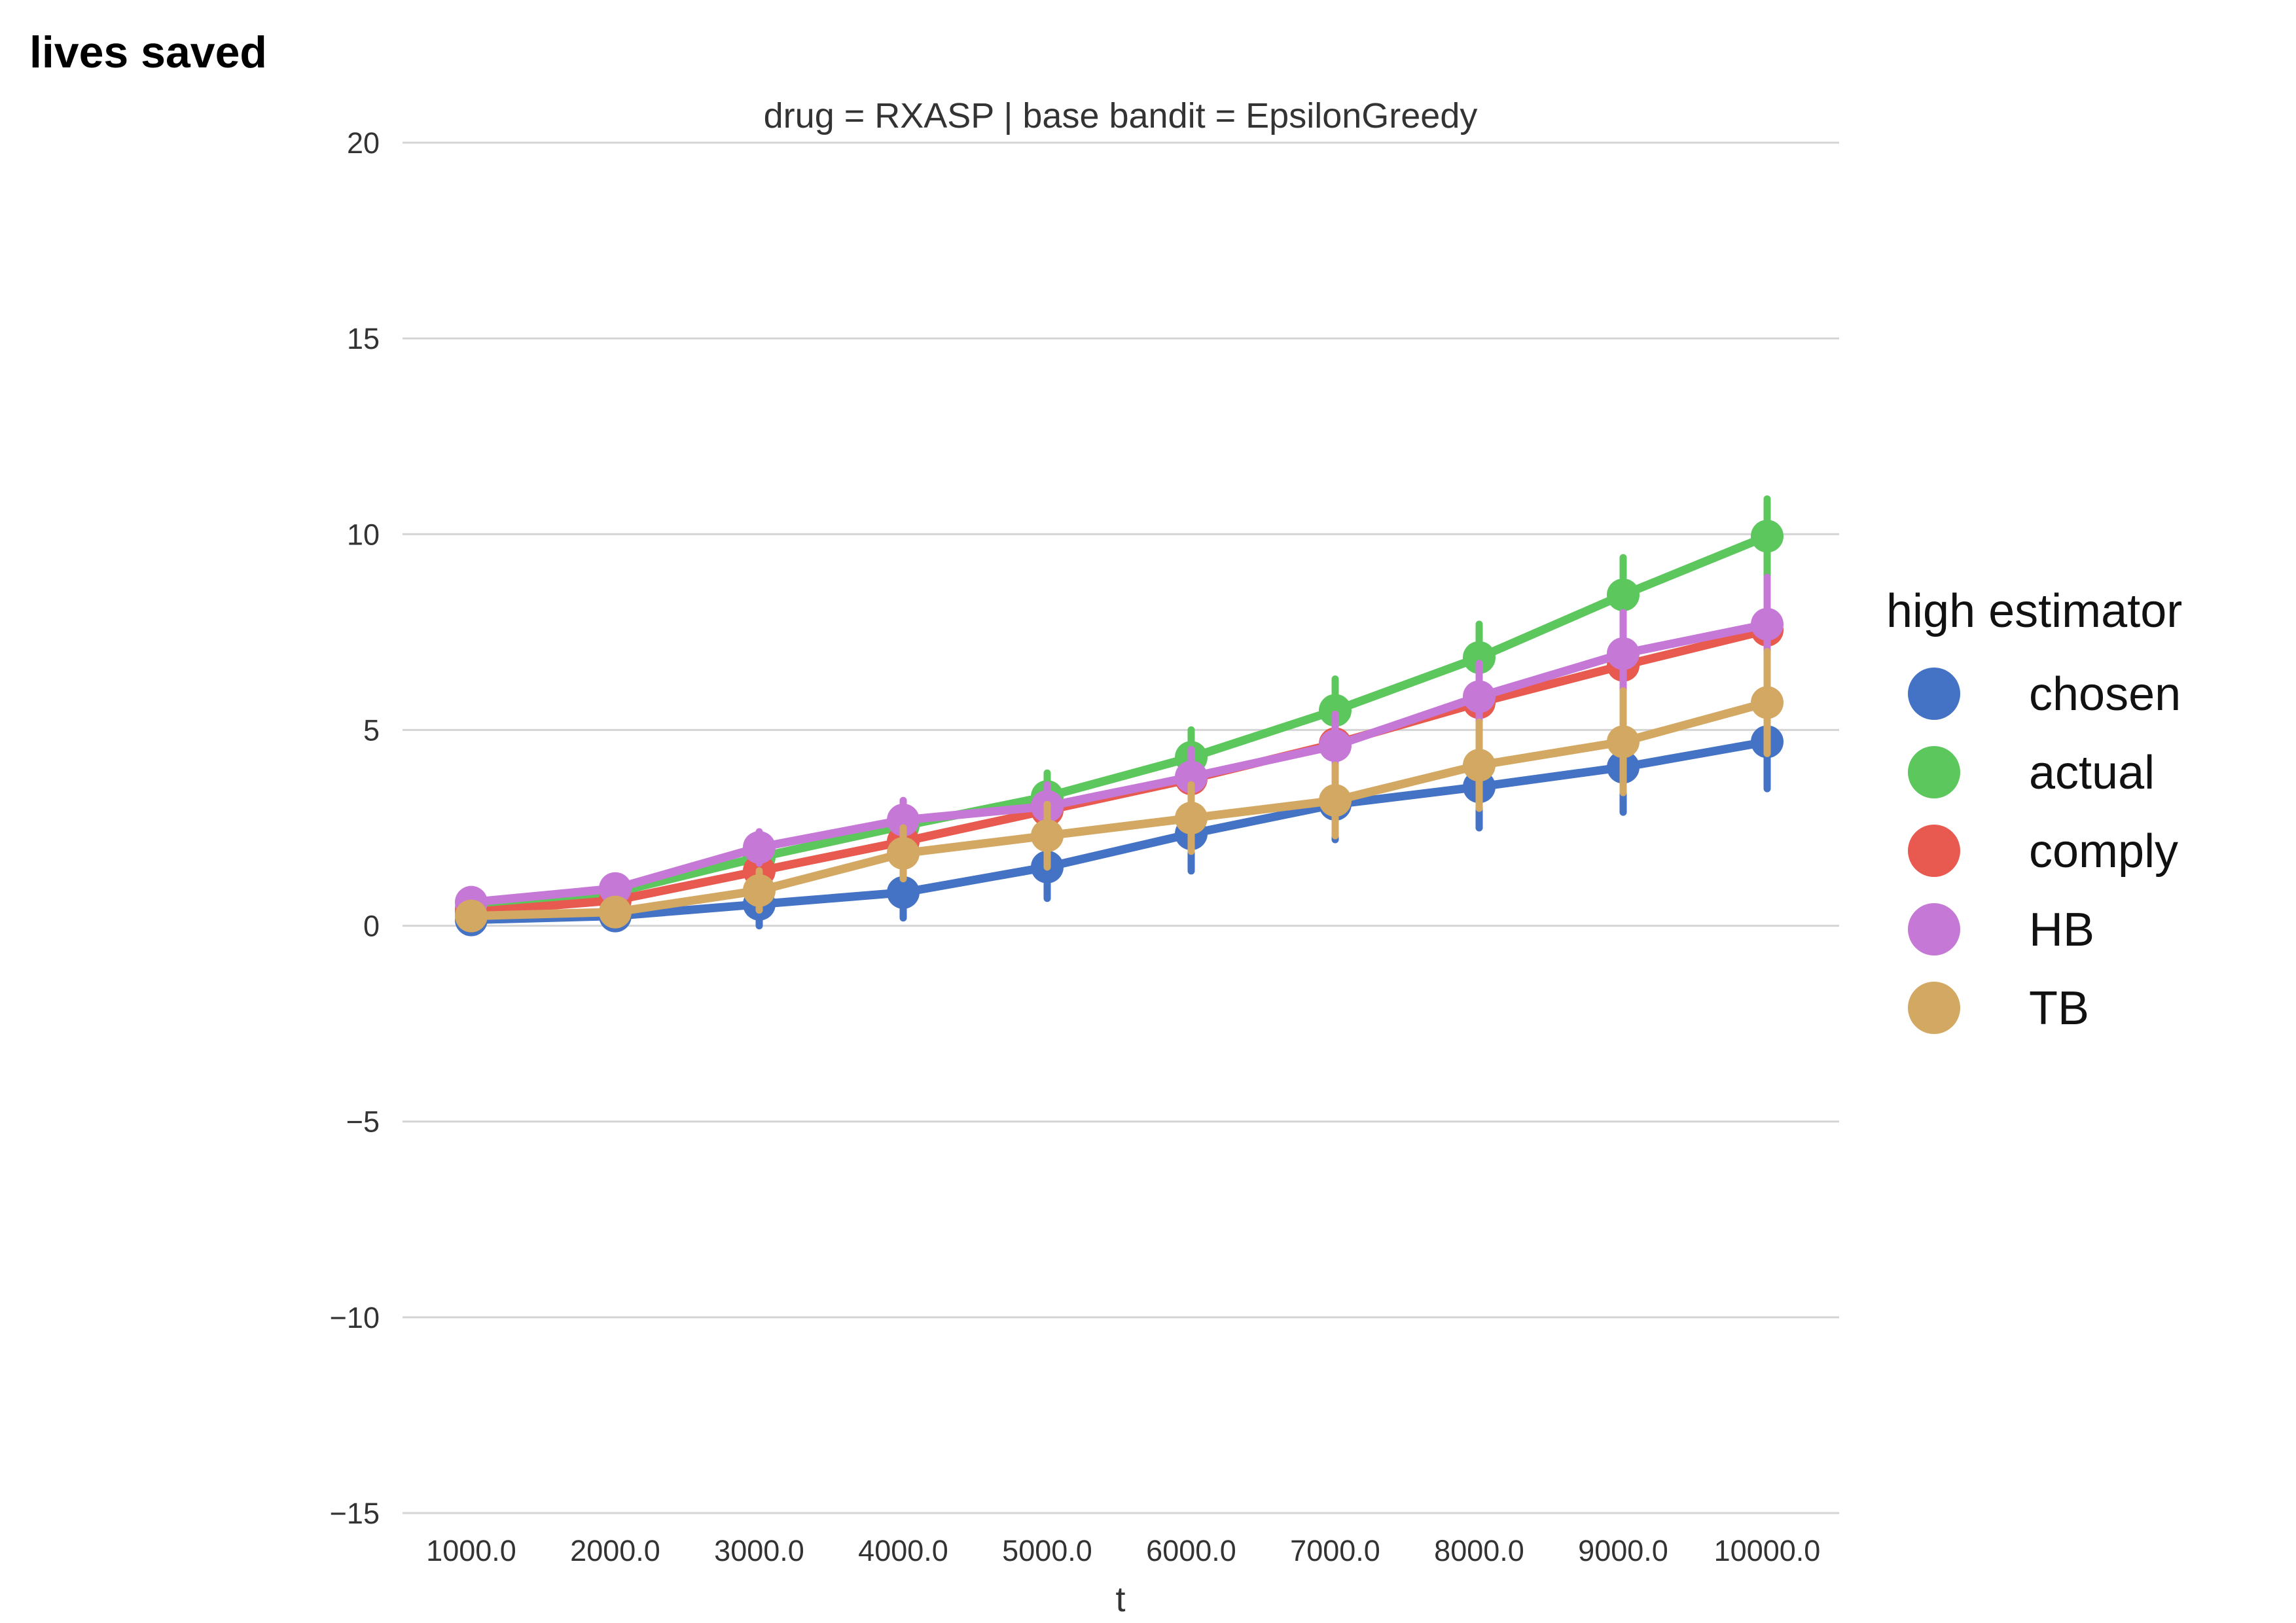 The width and height of the screenshot is (2296, 1623). Describe the element at coordinates (363, 1122) in the screenshot. I see `y-tick-label: −5` at that location.